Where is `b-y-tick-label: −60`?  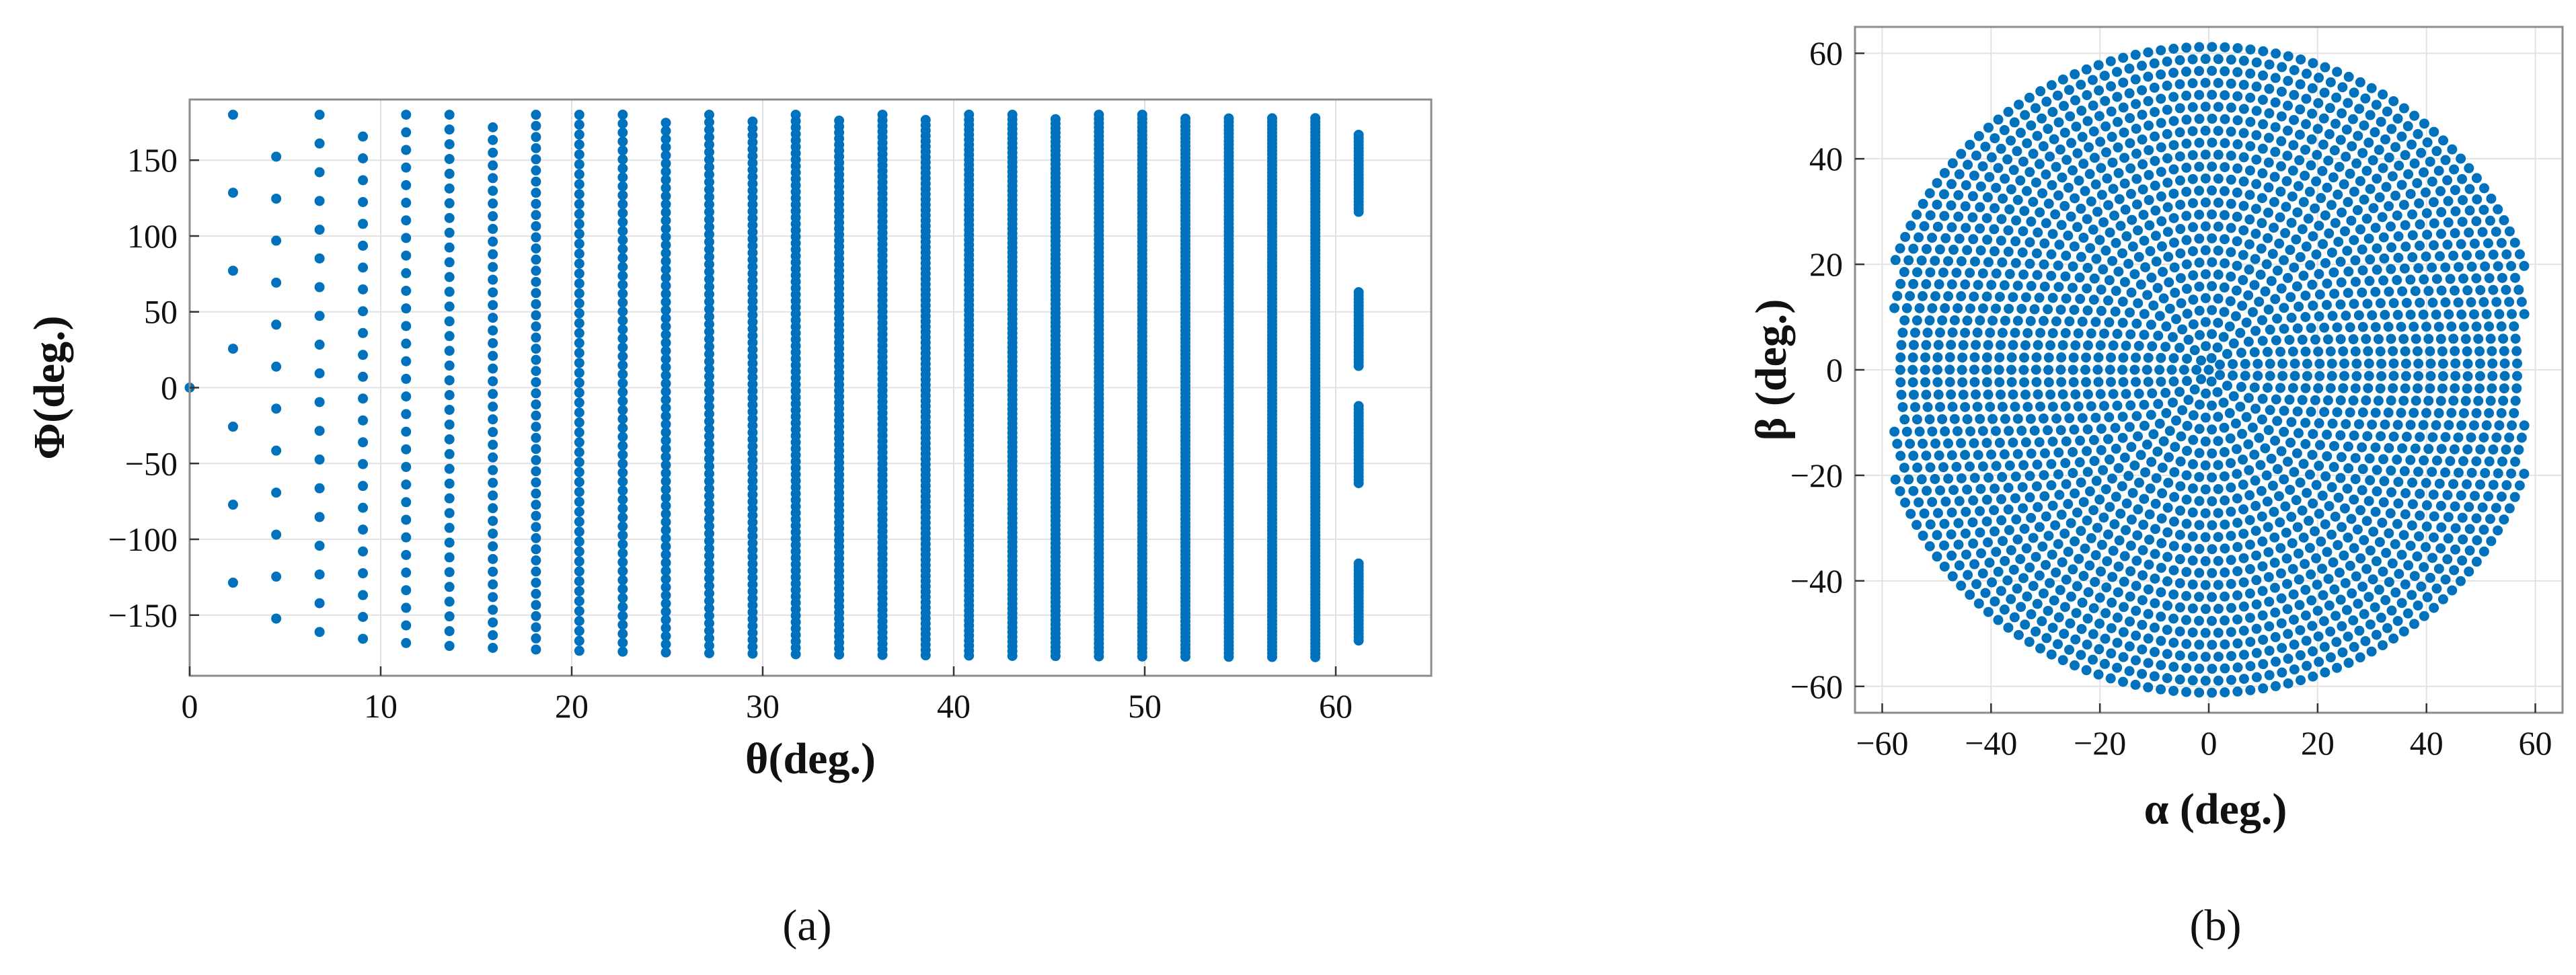
b-y-tick-label: −60 is located at coordinates (1816, 686).